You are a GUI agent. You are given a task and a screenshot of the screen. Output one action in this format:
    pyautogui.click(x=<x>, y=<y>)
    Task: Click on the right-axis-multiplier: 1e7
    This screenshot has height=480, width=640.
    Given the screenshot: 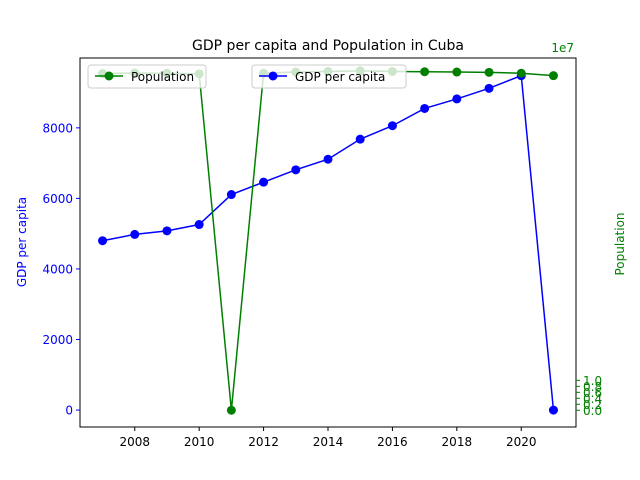 What is the action you would take?
    pyautogui.click(x=562, y=48)
    